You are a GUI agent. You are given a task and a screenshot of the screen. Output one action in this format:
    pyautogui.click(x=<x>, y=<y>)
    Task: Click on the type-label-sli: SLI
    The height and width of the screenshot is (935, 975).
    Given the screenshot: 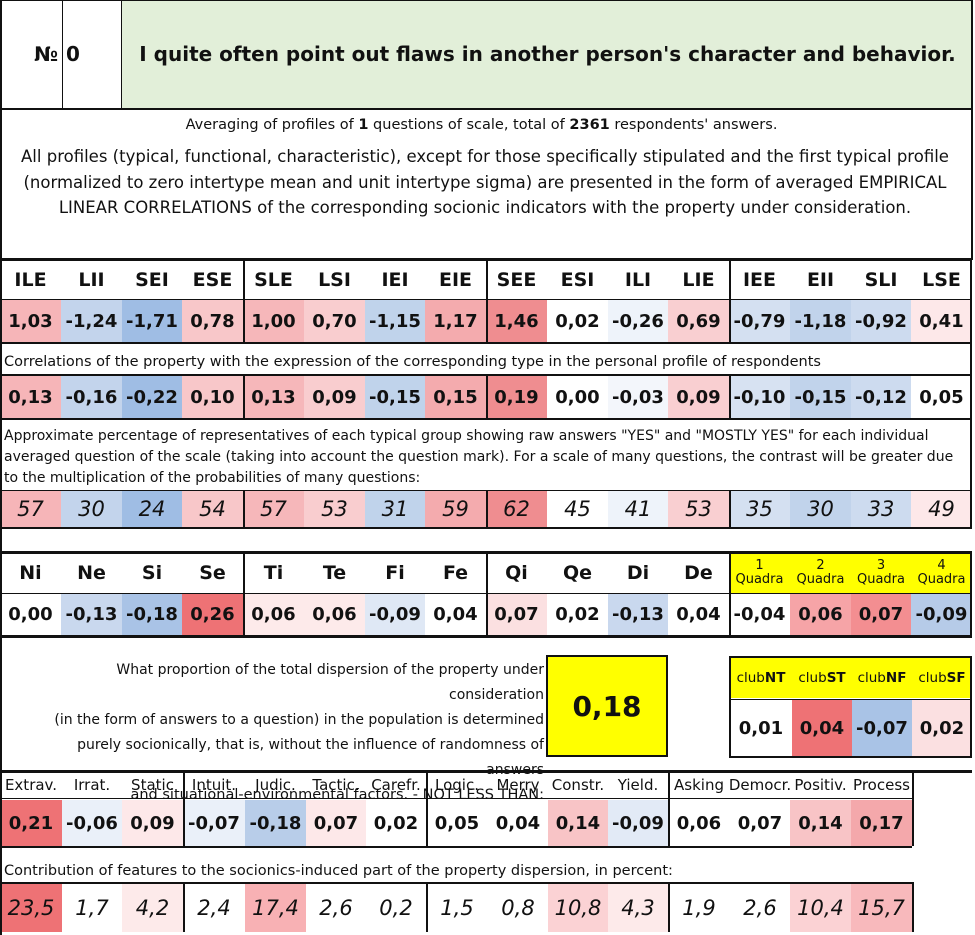 What is the action you would take?
    pyautogui.click(x=881, y=280)
    